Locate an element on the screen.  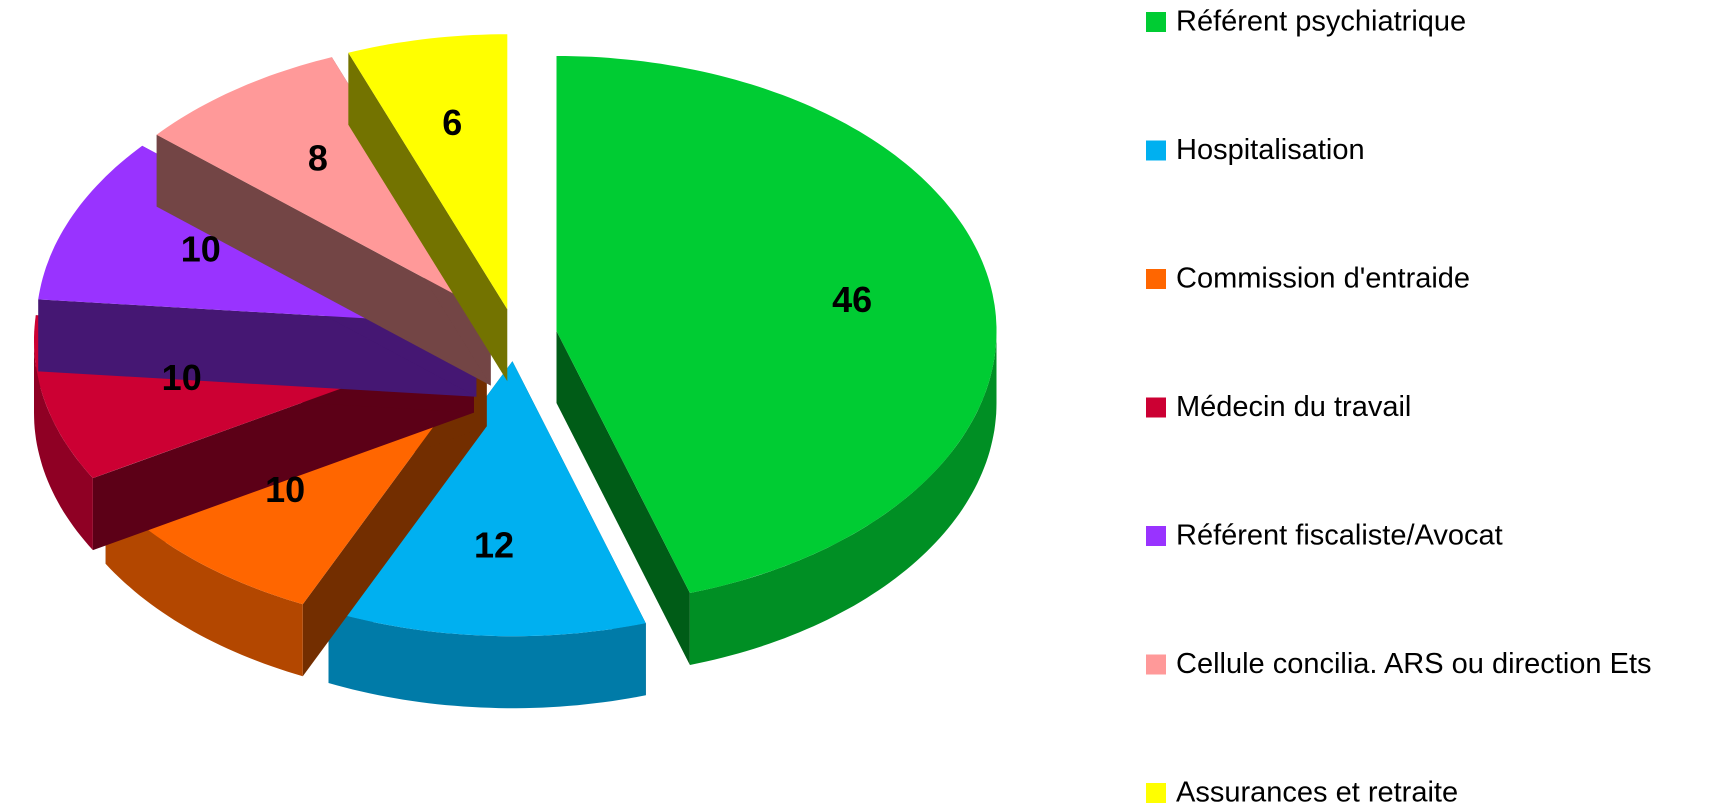
data-label: 6 is located at coordinates (452, 122).